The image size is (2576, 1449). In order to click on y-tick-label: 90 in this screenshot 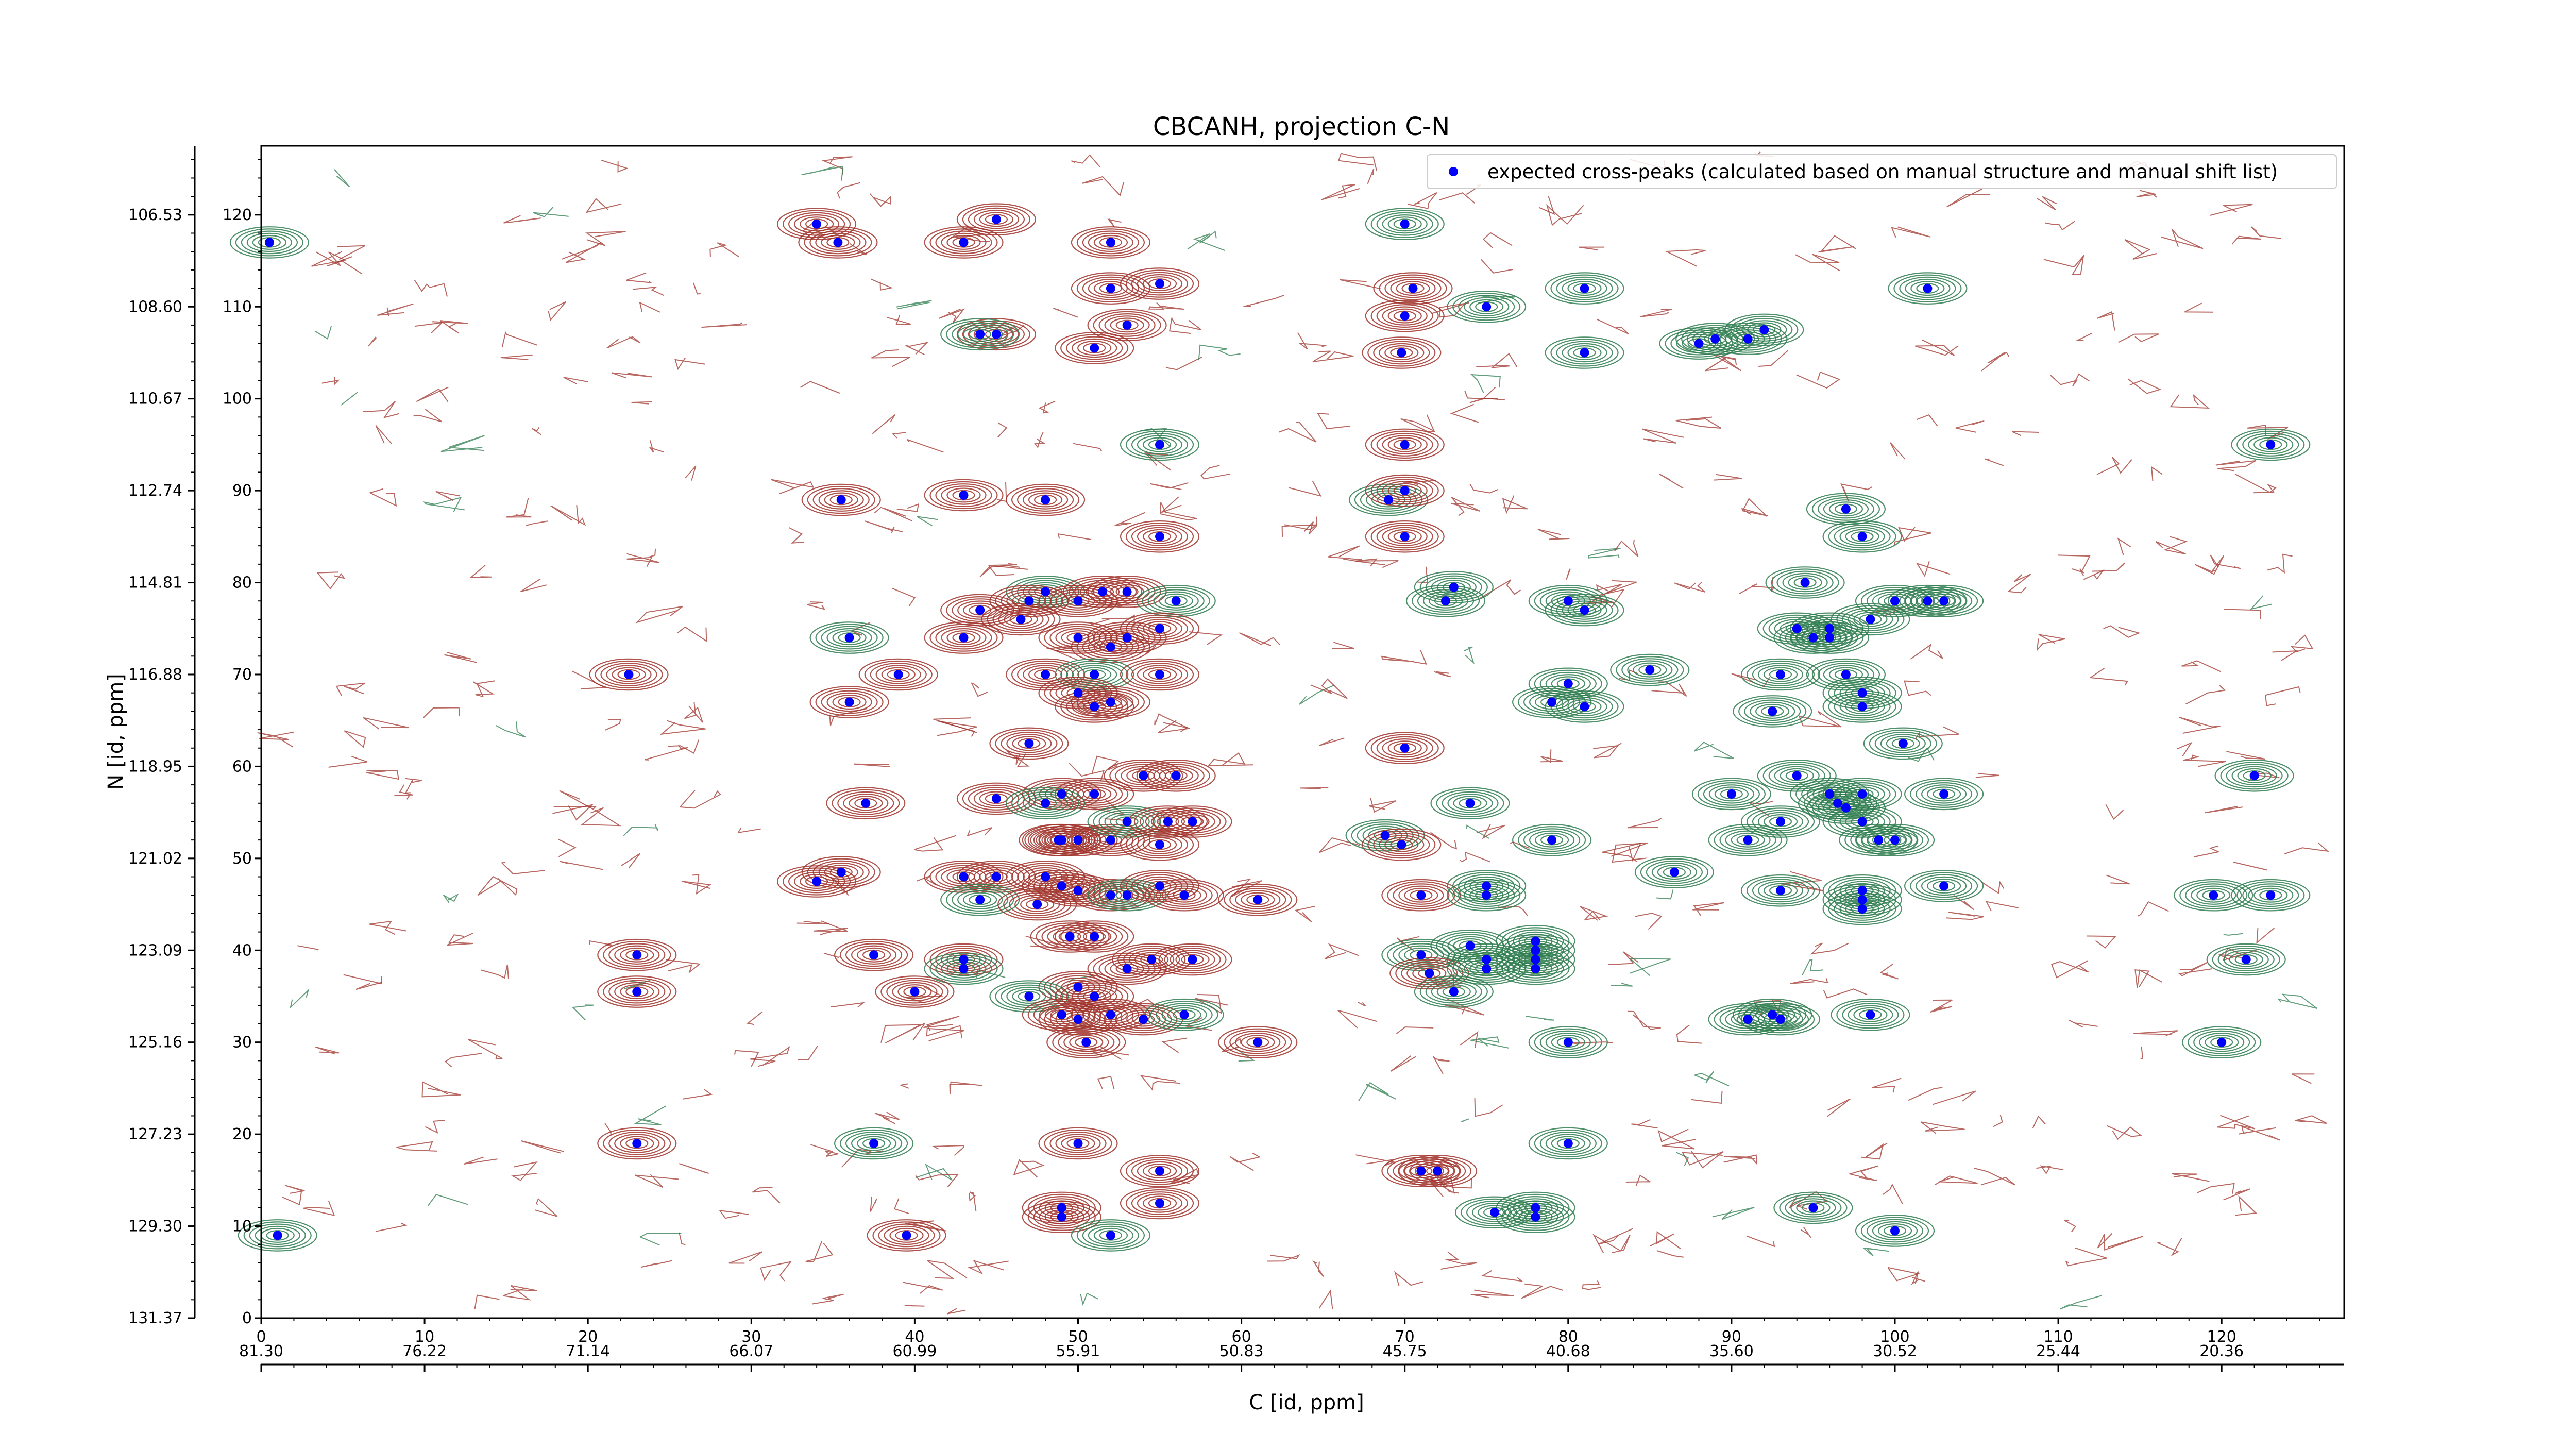, I will do `click(242, 491)`.